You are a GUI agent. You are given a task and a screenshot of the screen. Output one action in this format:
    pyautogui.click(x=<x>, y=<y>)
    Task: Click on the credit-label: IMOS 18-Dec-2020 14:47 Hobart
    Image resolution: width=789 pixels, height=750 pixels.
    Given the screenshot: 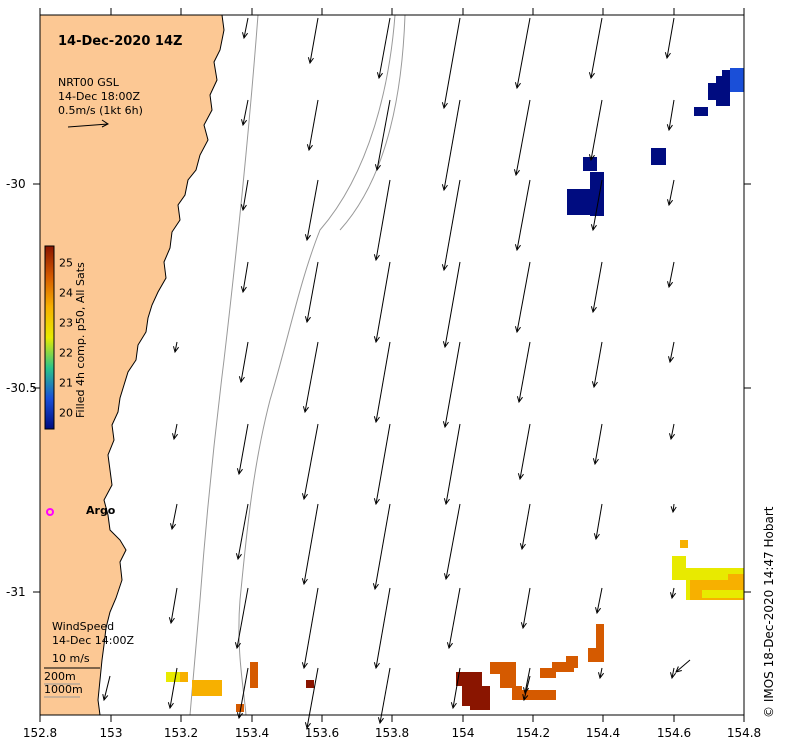 What is the action you would take?
    pyautogui.click(x=769, y=604)
    